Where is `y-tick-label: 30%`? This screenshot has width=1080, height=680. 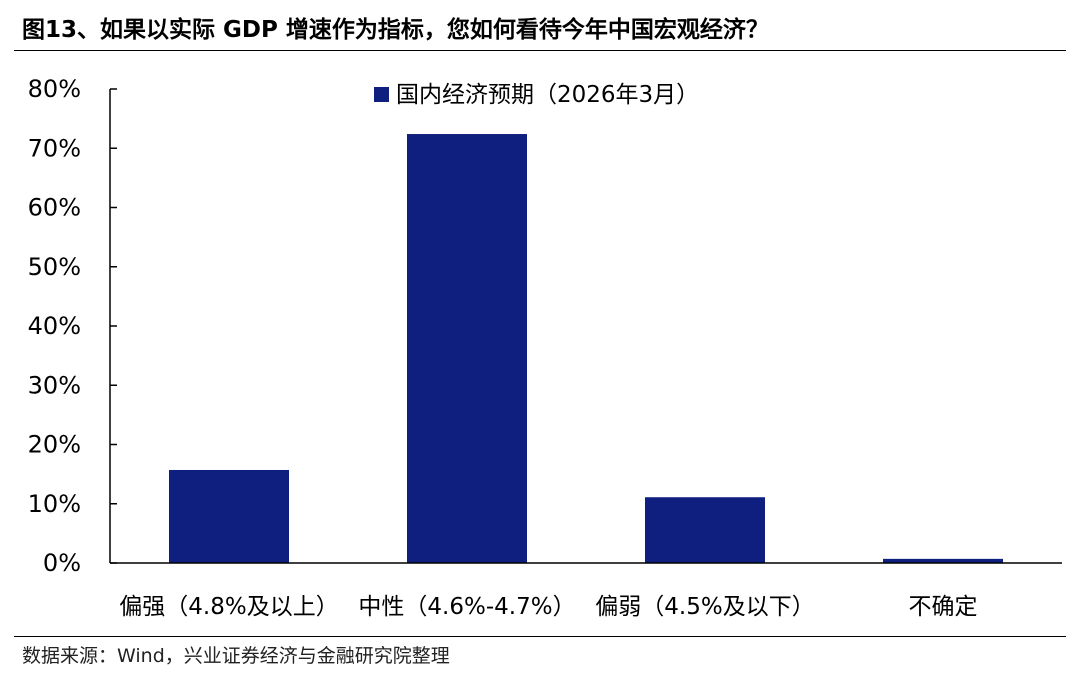 y-tick-label: 30% is located at coordinates (54, 385).